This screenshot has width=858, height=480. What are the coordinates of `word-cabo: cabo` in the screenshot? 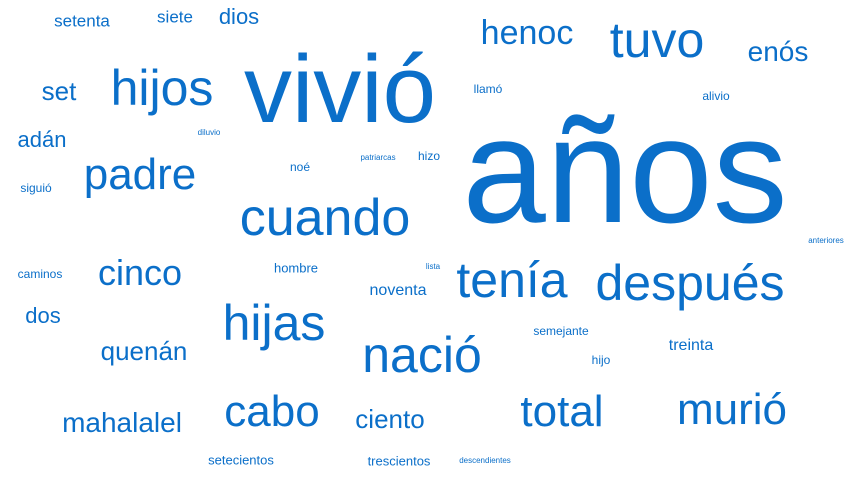 It's located at (272, 411).